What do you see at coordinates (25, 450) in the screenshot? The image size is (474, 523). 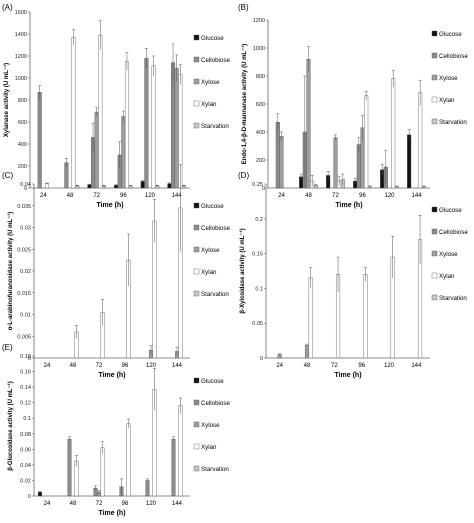 I see `y-tick-label: 0.06` at bounding box center [25, 450].